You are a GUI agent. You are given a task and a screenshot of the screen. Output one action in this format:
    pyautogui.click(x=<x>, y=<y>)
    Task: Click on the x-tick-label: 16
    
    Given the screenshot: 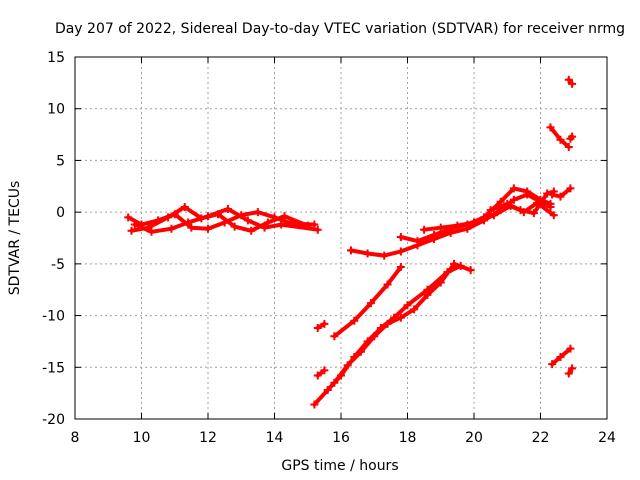 What is the action you would take?
    pyautogui.click(x=341, y=438)
    